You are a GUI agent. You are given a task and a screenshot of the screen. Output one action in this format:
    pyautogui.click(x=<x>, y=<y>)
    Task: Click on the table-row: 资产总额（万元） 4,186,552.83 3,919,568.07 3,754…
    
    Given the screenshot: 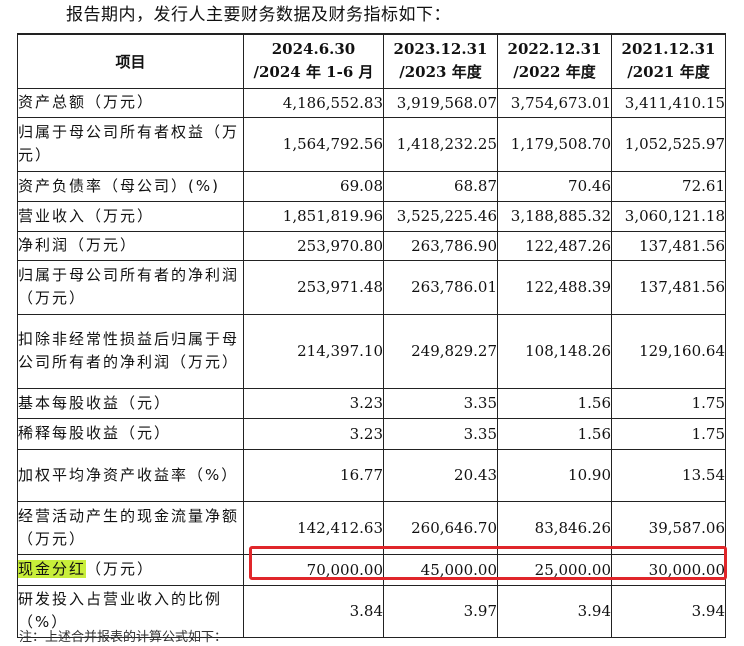 What is the action you would take?
    pyautogui.click(x=371, y=102)
    